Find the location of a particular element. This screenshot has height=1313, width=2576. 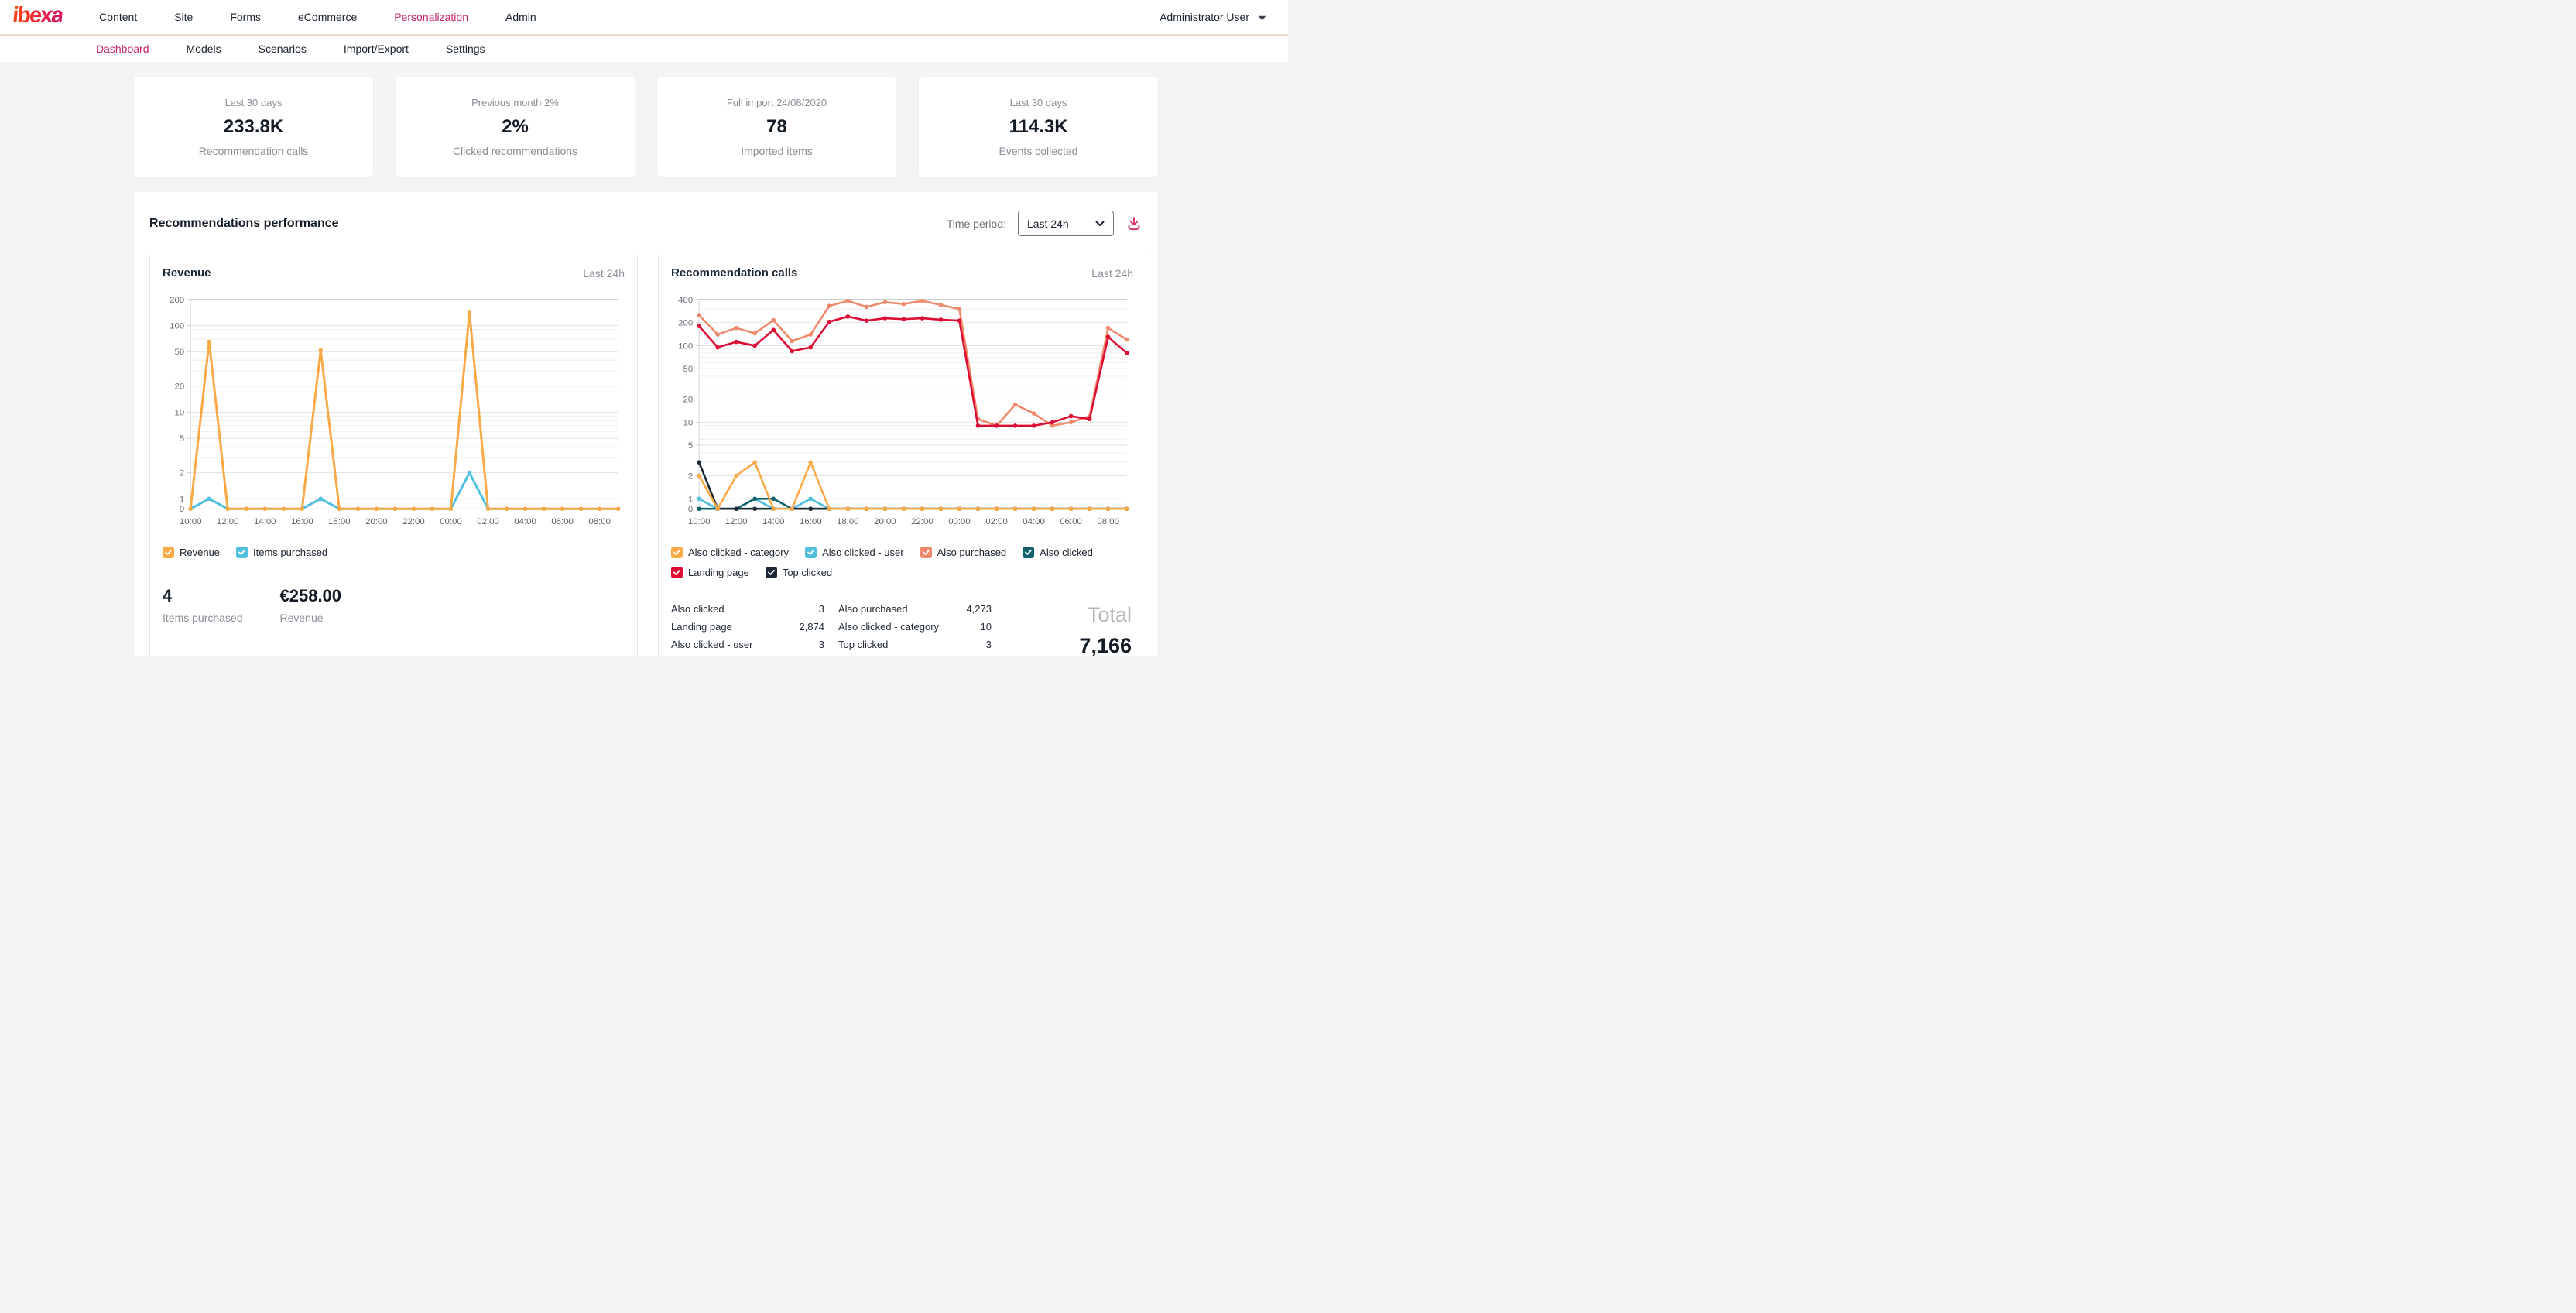

chevron-down-icon is located at coordinates (1100, 224).